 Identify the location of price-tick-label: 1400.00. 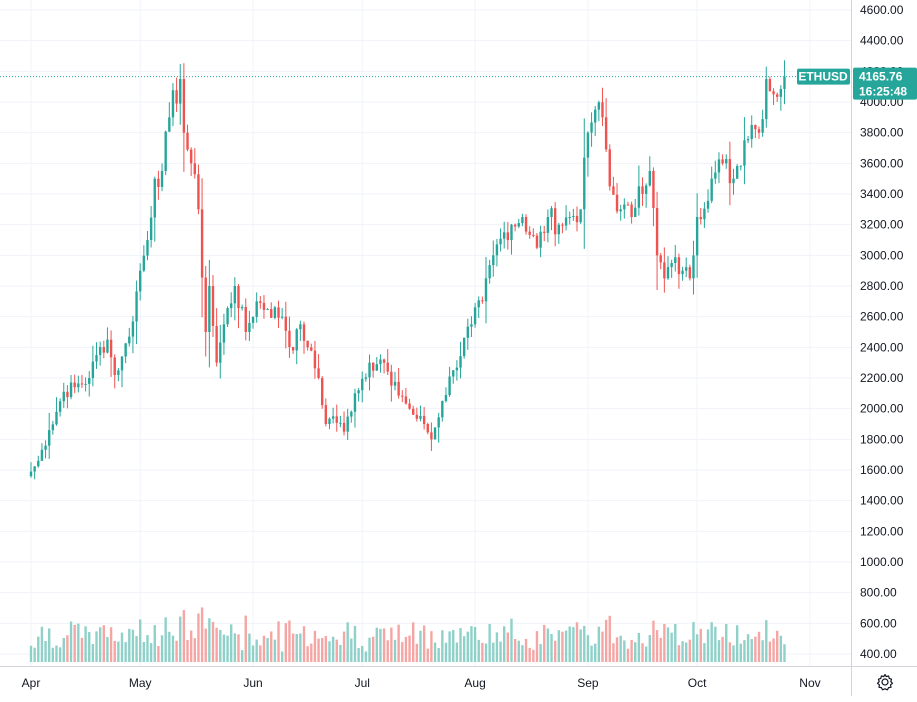
(882, 501).